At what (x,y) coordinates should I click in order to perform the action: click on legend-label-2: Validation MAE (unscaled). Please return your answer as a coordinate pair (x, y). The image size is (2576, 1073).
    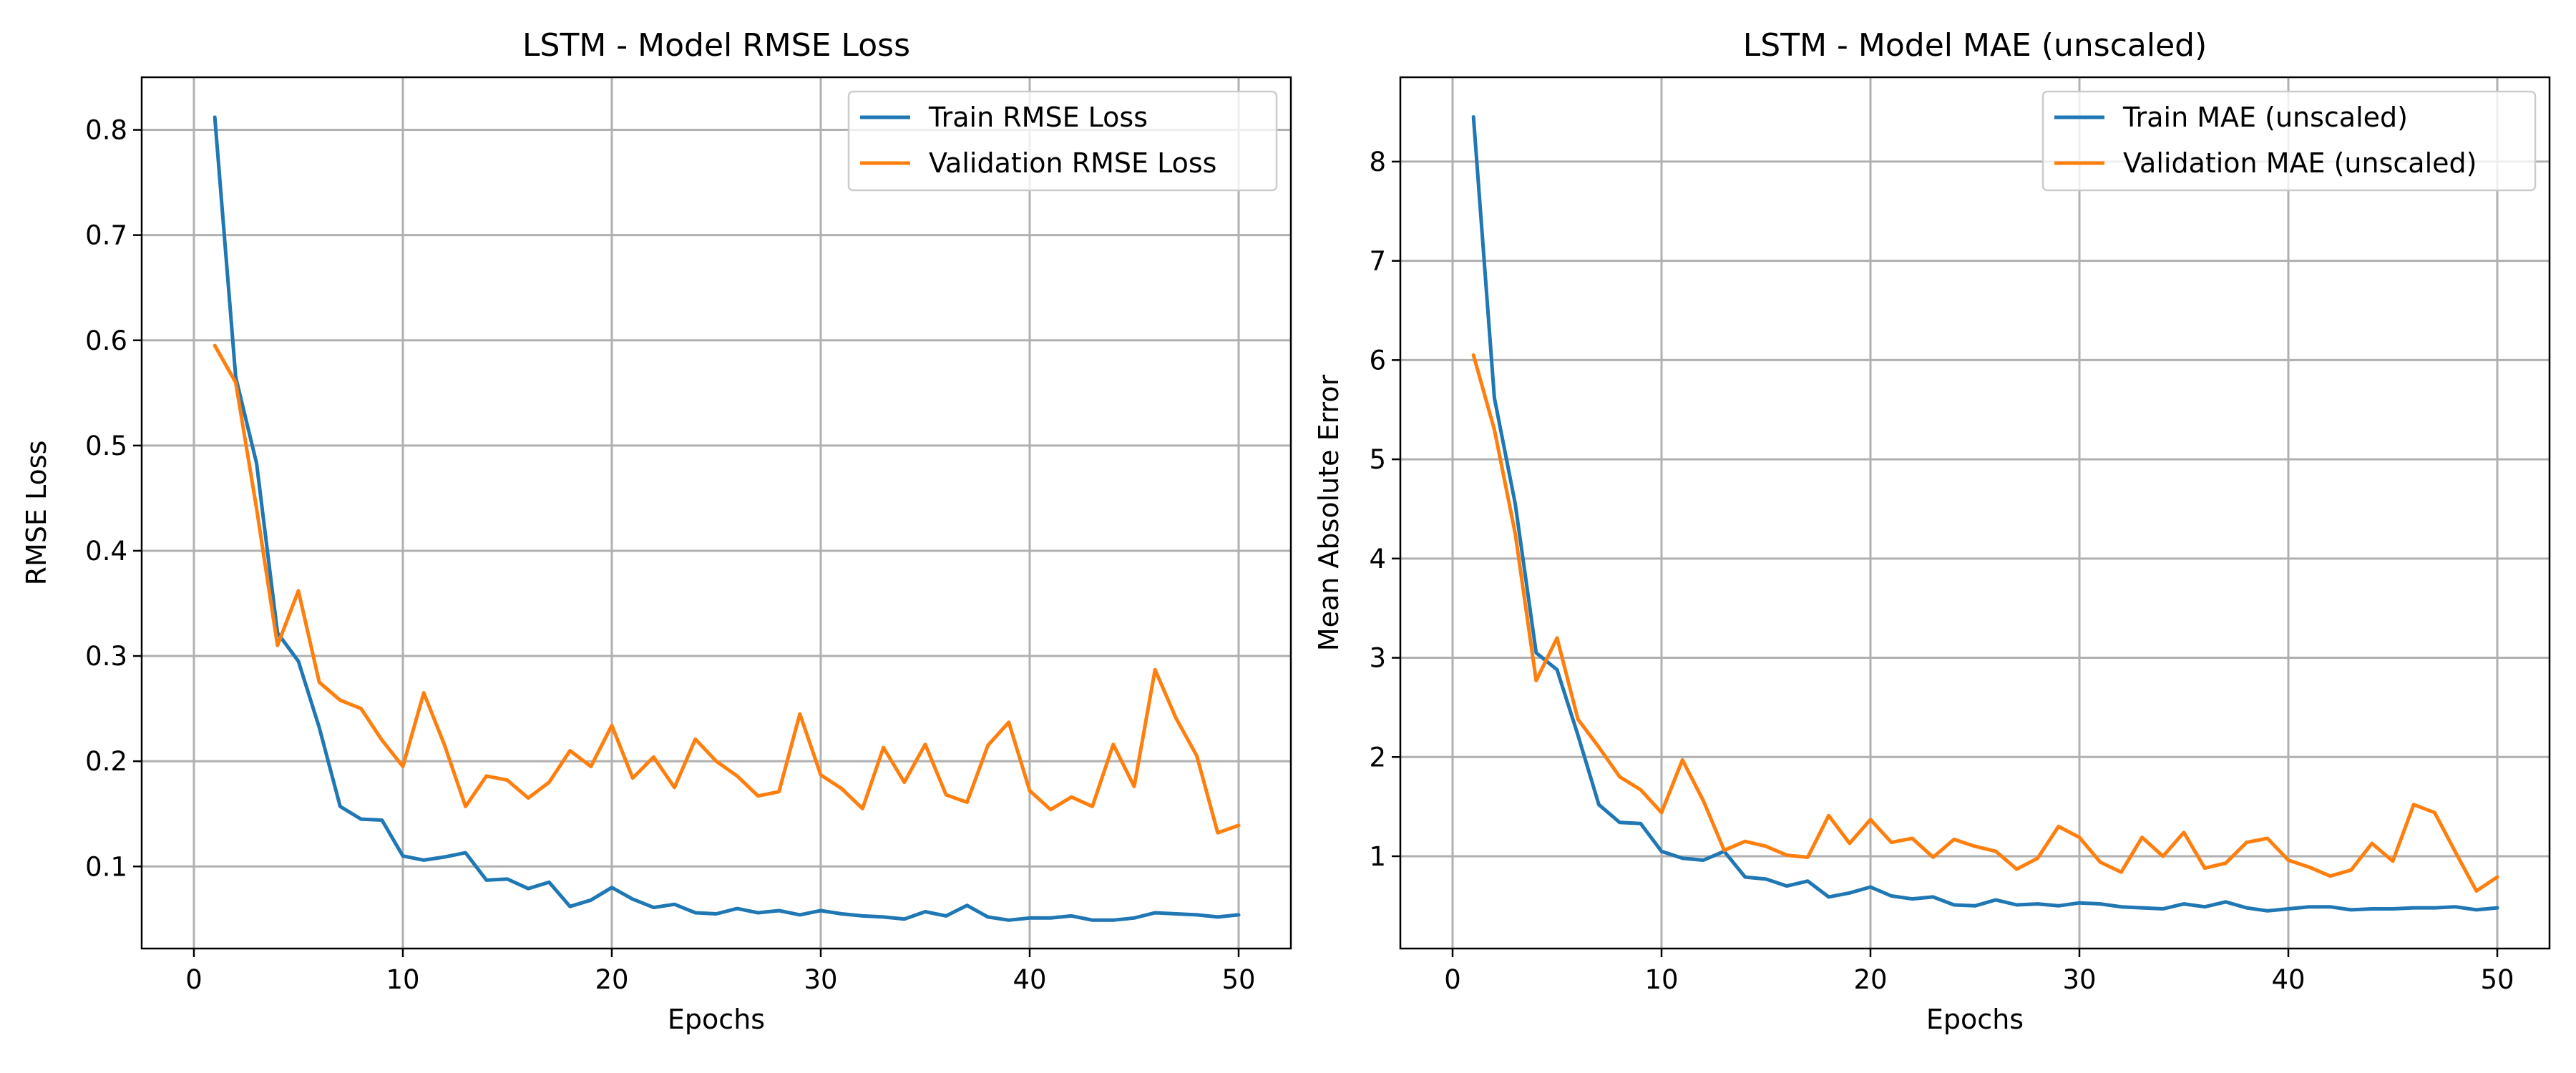
    Looking at the image, I should click on (2300, 163).